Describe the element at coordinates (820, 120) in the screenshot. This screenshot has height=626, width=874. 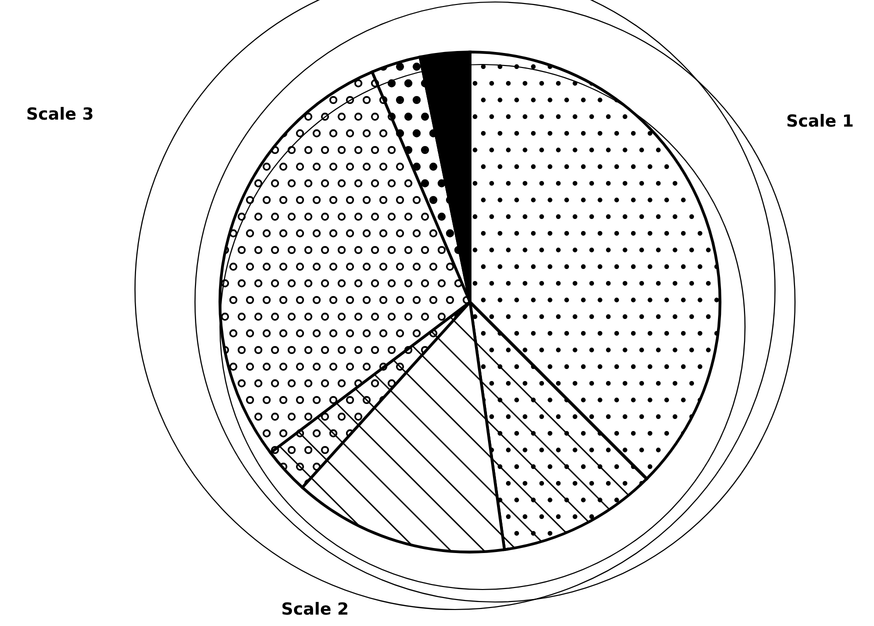
I see `text: Scale 1` at that location.